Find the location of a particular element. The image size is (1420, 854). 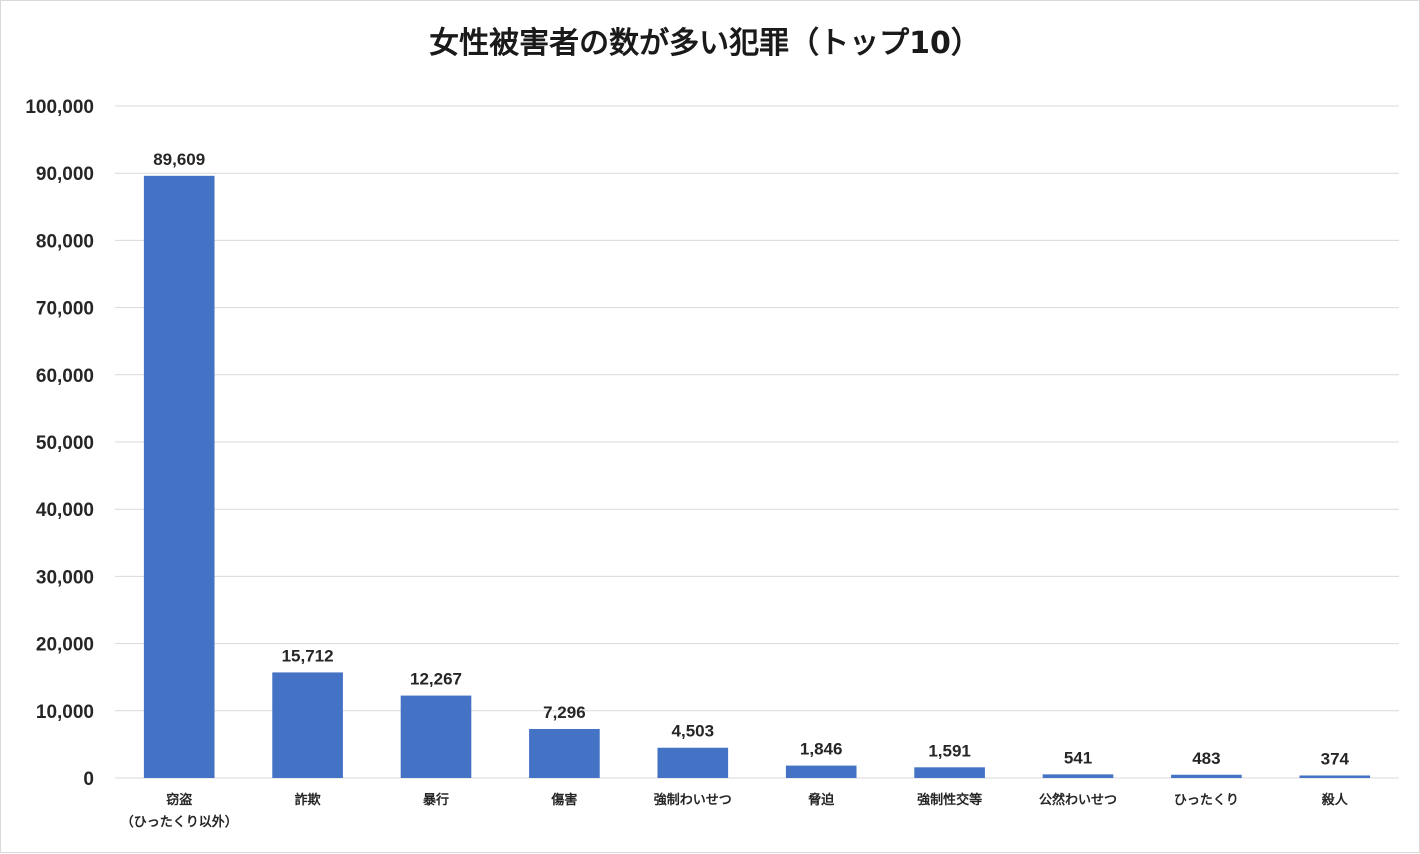

y-tick-label: 90,000 is located at coordinates (65, 174).